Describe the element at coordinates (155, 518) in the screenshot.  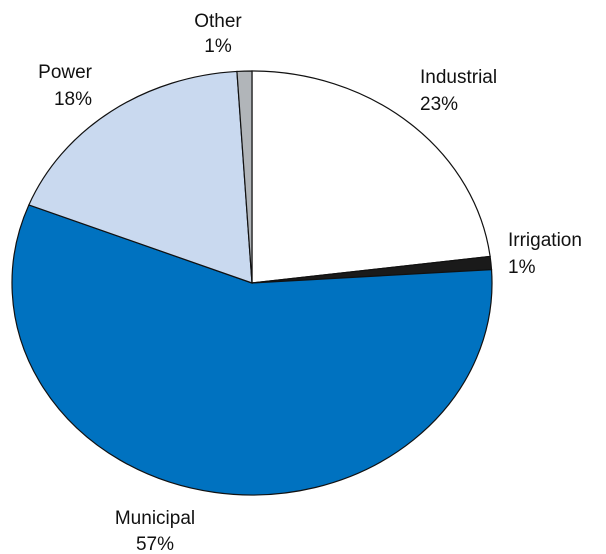
I see `slice-label: Municipal` at that location.